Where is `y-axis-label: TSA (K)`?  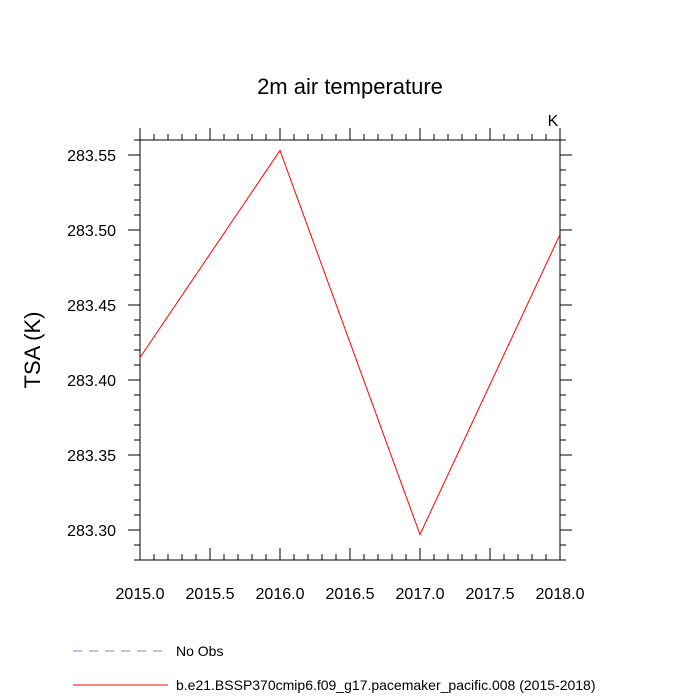
y-axis-label: TSA (K) is located at coordinates (32, 349).